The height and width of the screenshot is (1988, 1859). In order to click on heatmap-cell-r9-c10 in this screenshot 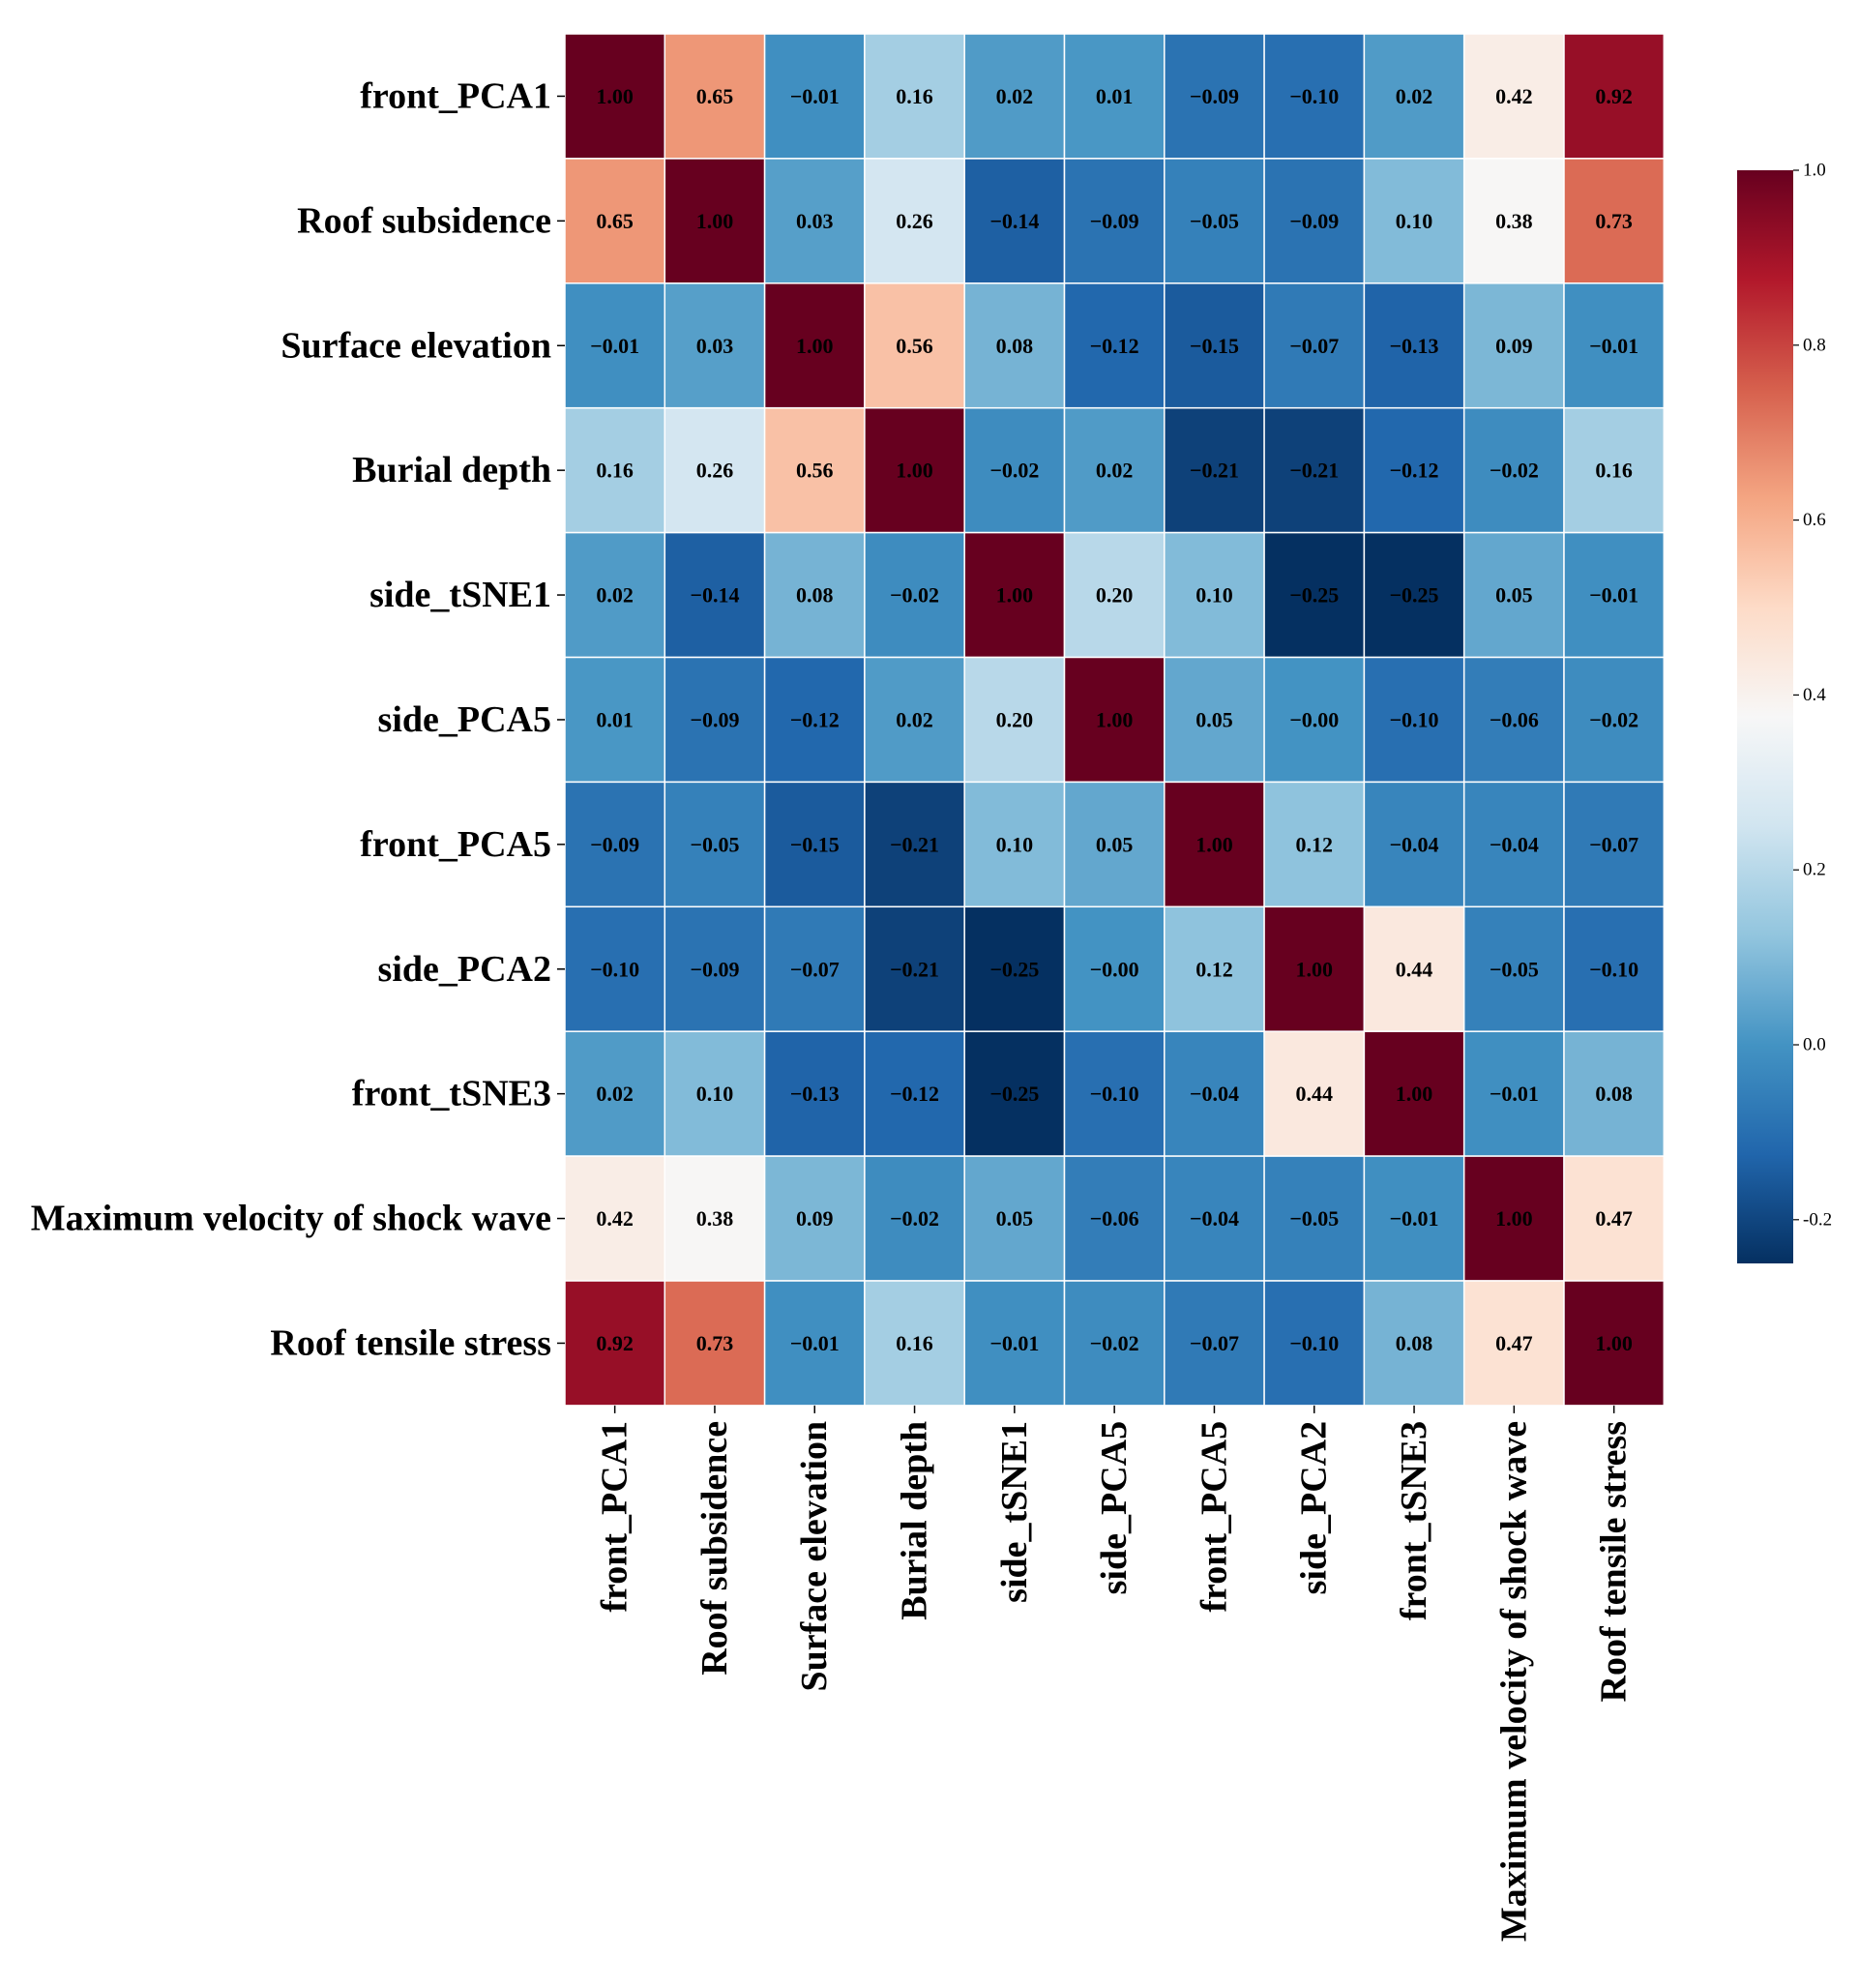, I will do `click(1614, 1218)`.